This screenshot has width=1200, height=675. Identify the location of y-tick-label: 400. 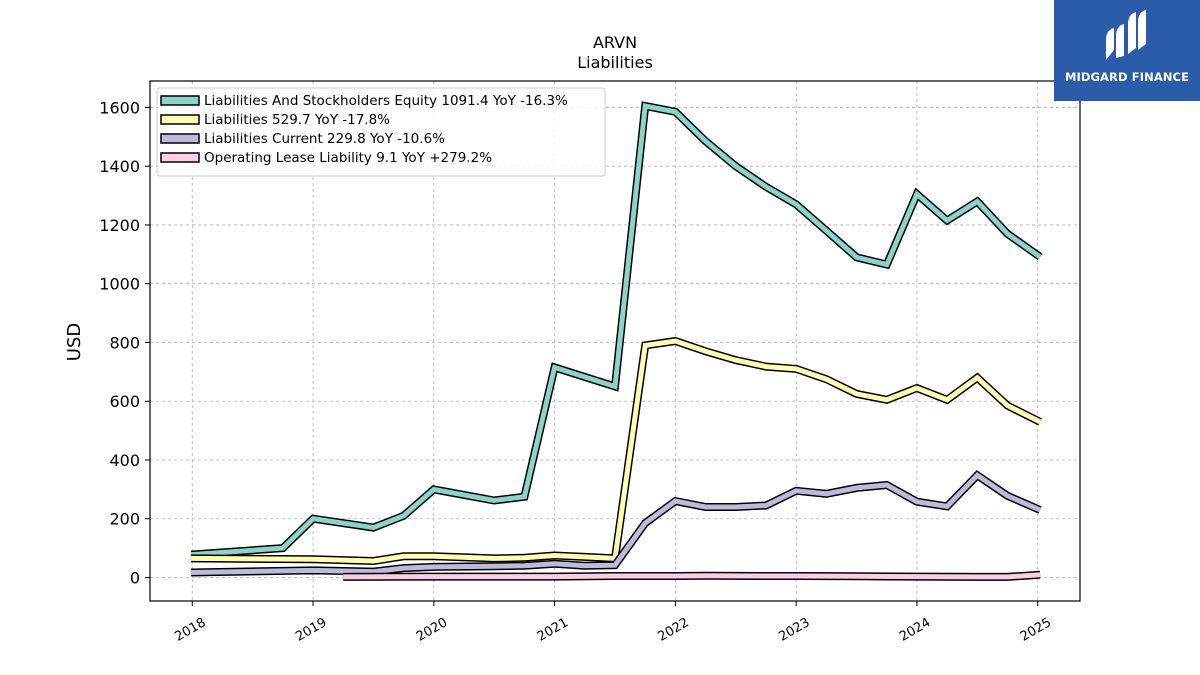
(124, 460).